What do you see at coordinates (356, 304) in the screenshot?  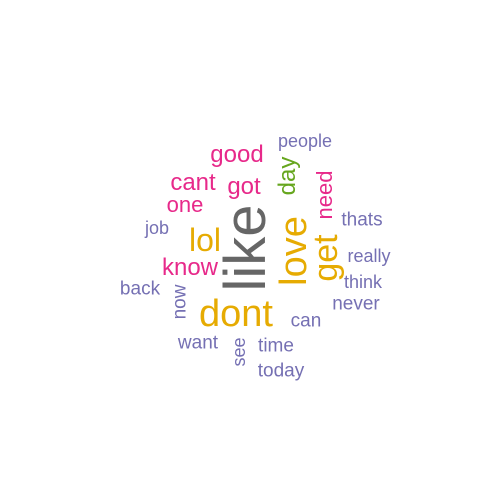 I see `word-never: never` at bounding box center [356, 304].